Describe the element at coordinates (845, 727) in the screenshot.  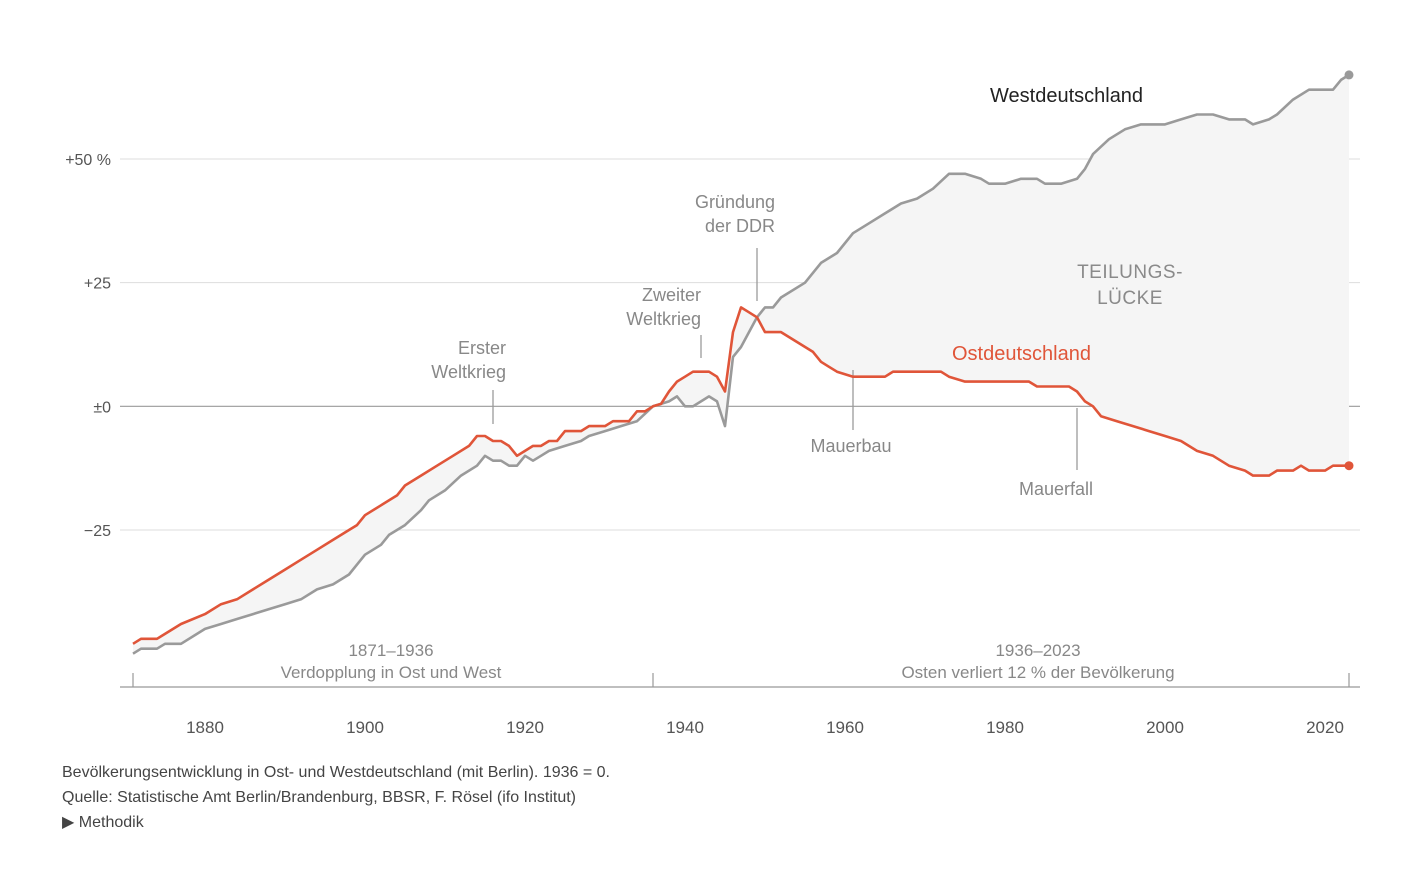
I see `x-tick-label: 1960` at that location.